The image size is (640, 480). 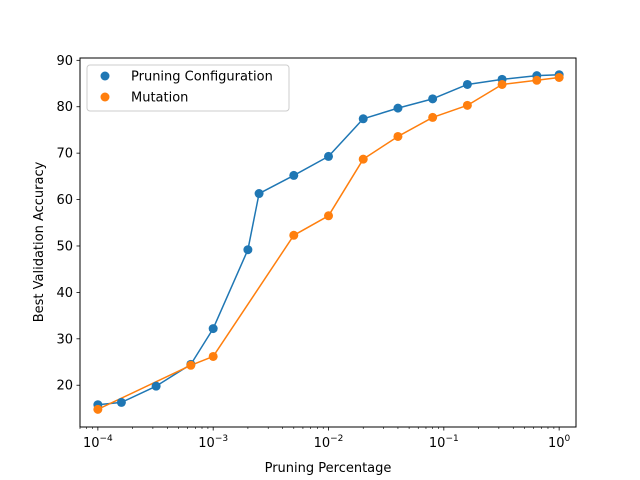 I want to click on x-tick-label: 10⁻², so click(x=329, y=442).